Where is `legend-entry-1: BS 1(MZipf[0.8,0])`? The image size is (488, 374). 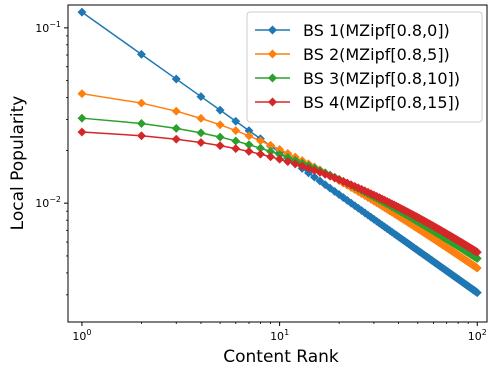
legend-entry-1: BS 1(MZipf[0.8,0]) is located at coordinates (352, 30).